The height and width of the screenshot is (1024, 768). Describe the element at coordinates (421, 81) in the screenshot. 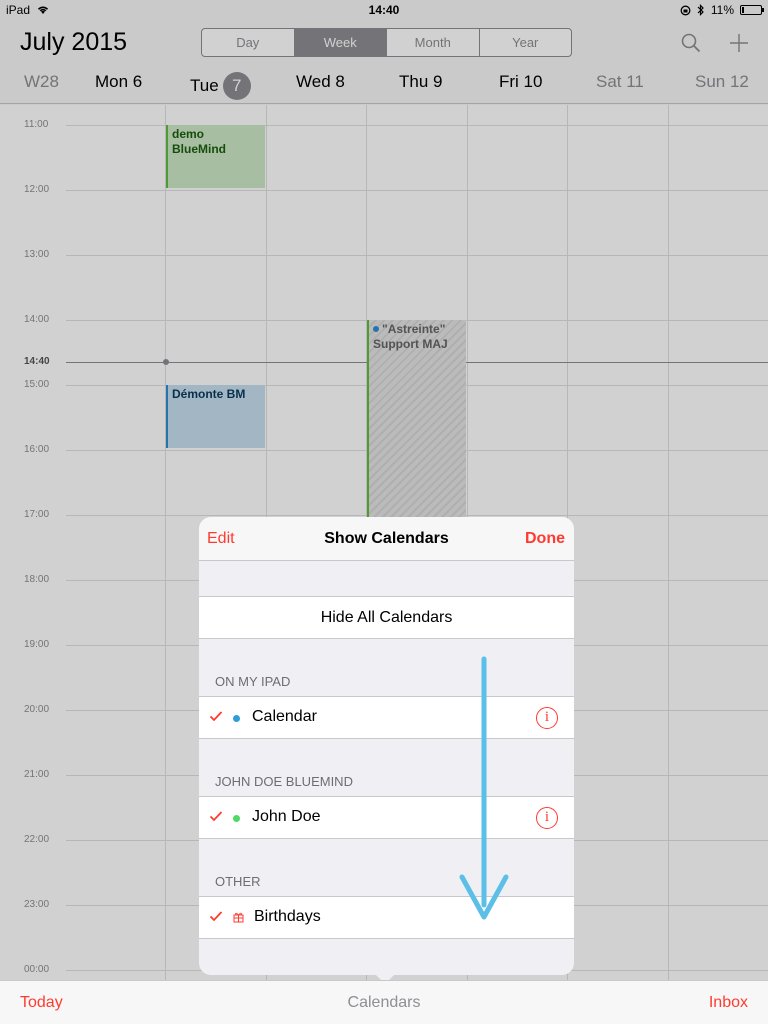

I see `day-header-thu: Thu 9` at that location.